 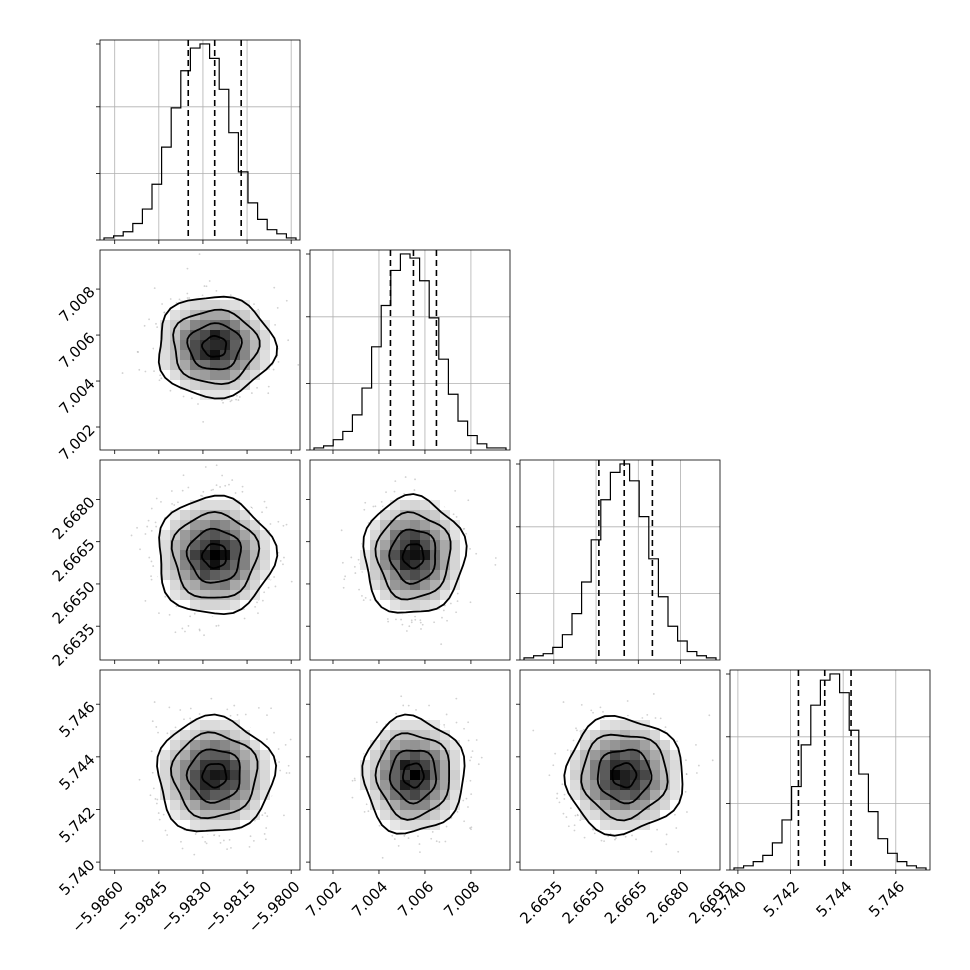 What do you see at coordinates (215, 775) in the screenshot?
I see `density-bins` at bounding box center [215, 775].